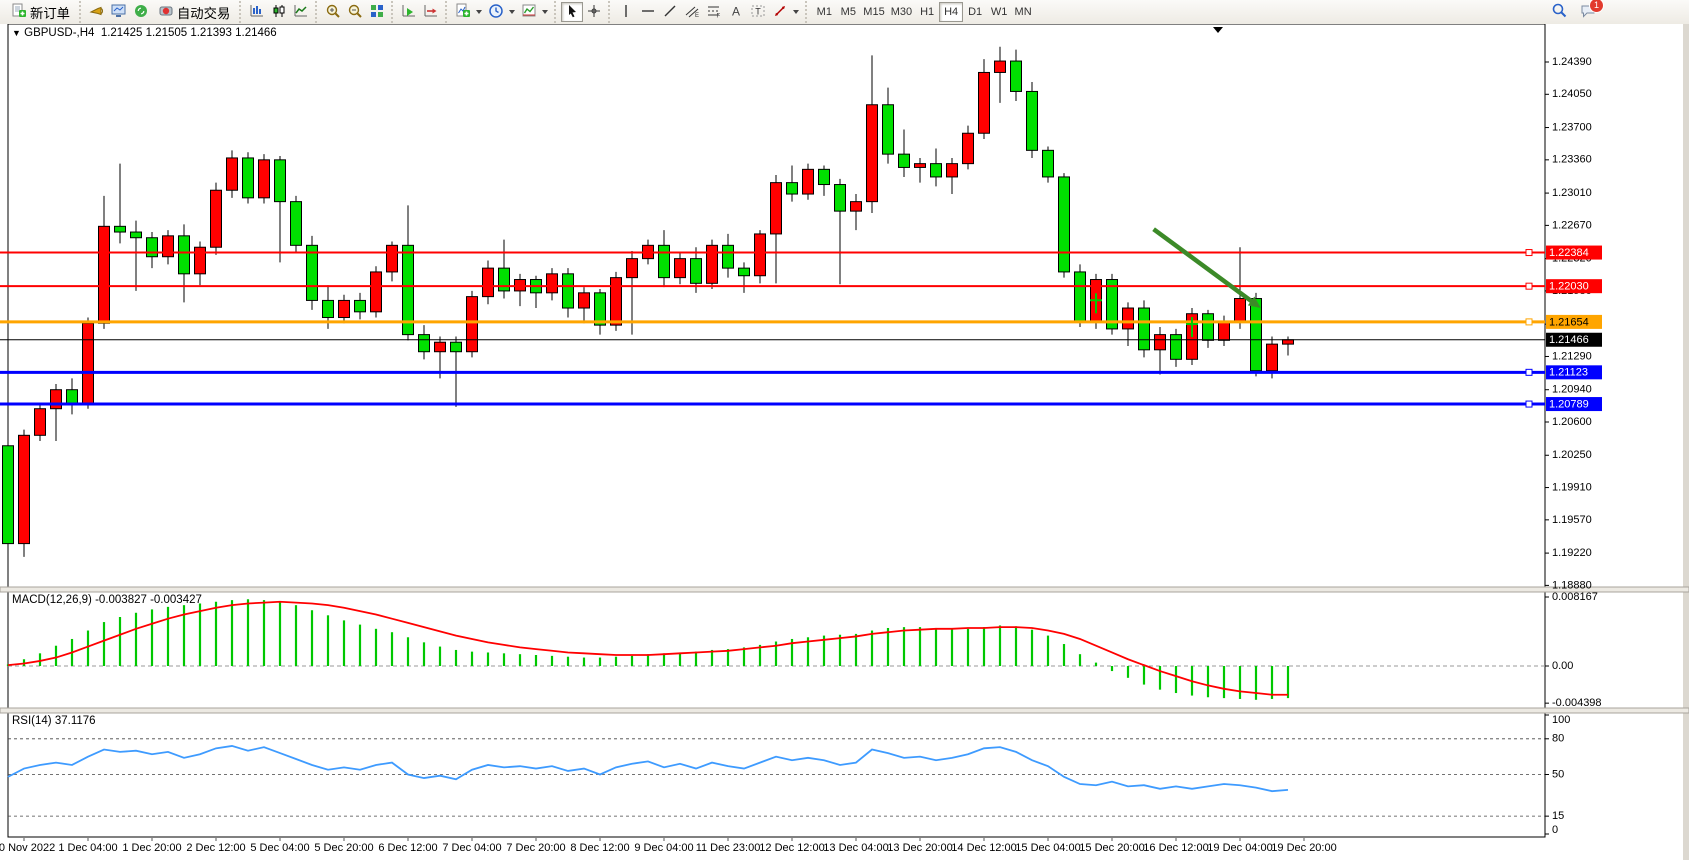 Image resolution: width=1689 pixels, height=860 pixels. I want to click on time-axis-label: 13 Dec 20:00, so click(919, 848).